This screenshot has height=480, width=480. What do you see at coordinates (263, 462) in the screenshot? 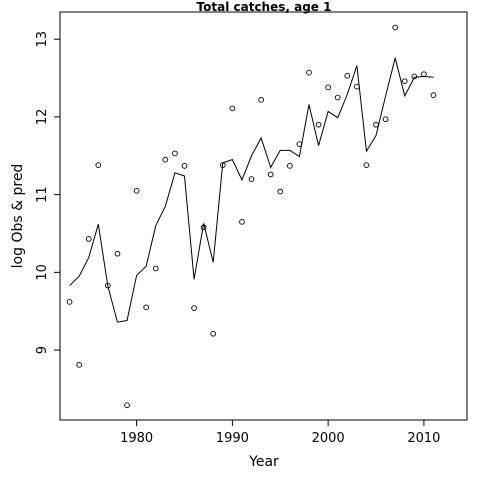
I see `x-axis-label: Year` at bounding box center [263, 462].